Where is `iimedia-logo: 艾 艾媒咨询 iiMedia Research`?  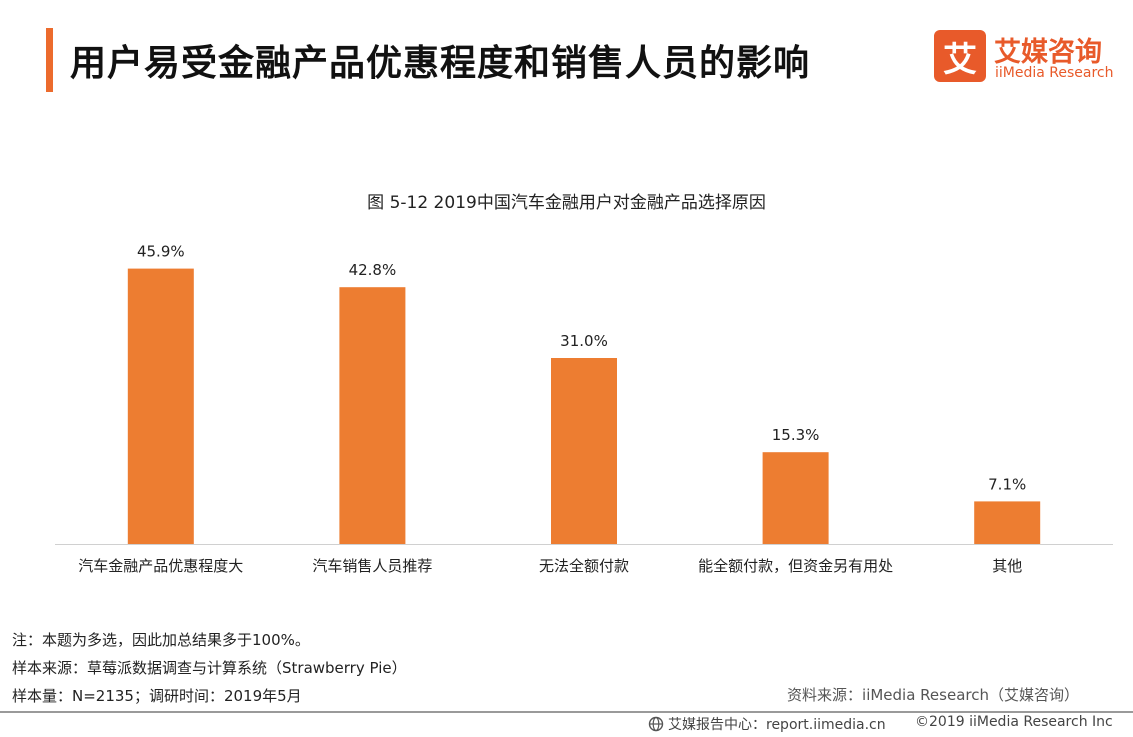
iimedia-logo: 艾 艾媒咨询 iiMedia Research is located at coordinates (1029, 58).